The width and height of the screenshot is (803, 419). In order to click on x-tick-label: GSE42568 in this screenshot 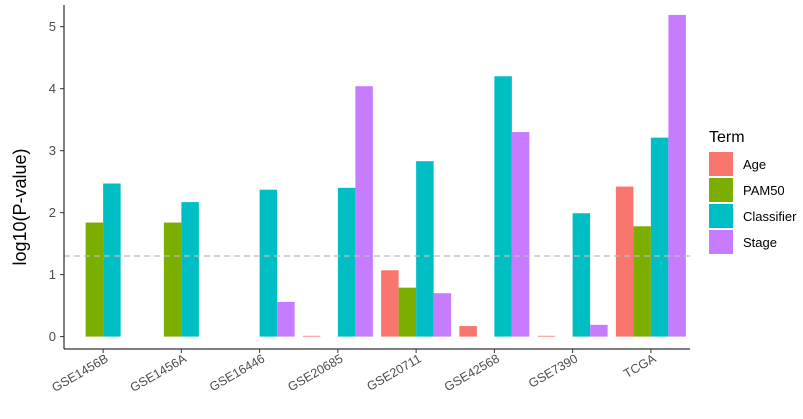, I will do `click(472, 372)`.